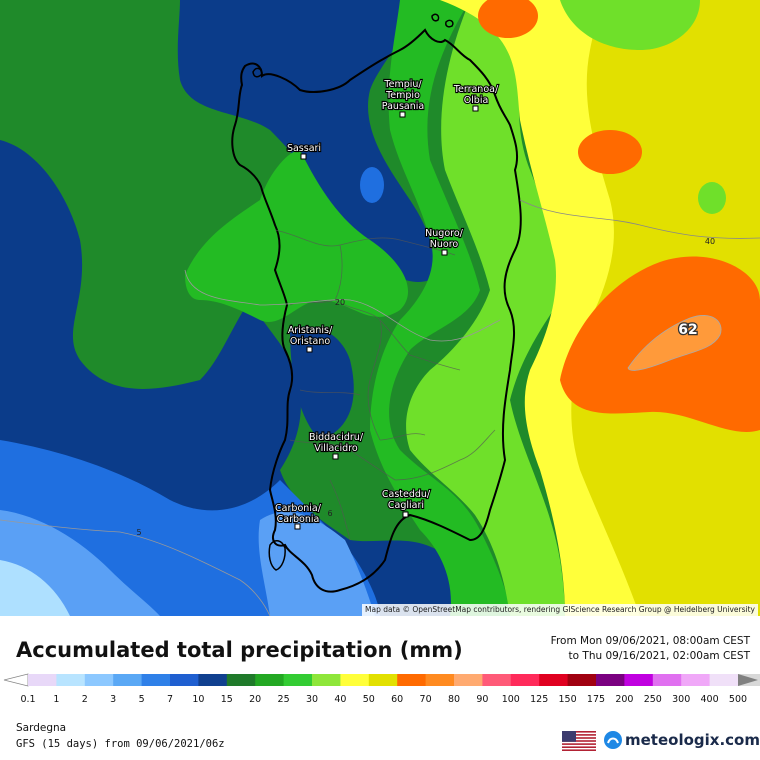 This screenshot has width=760, height=760. Describe the element at coordinates (113, 699) in the screenshot. I see `legend-tick-label: 3` at that location.